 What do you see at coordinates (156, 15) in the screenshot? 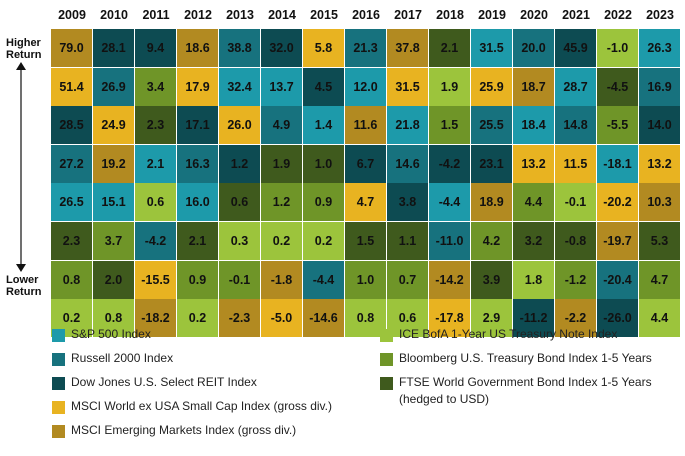
I see `year-header-2011: 2011` at bounding box center [156, 15].